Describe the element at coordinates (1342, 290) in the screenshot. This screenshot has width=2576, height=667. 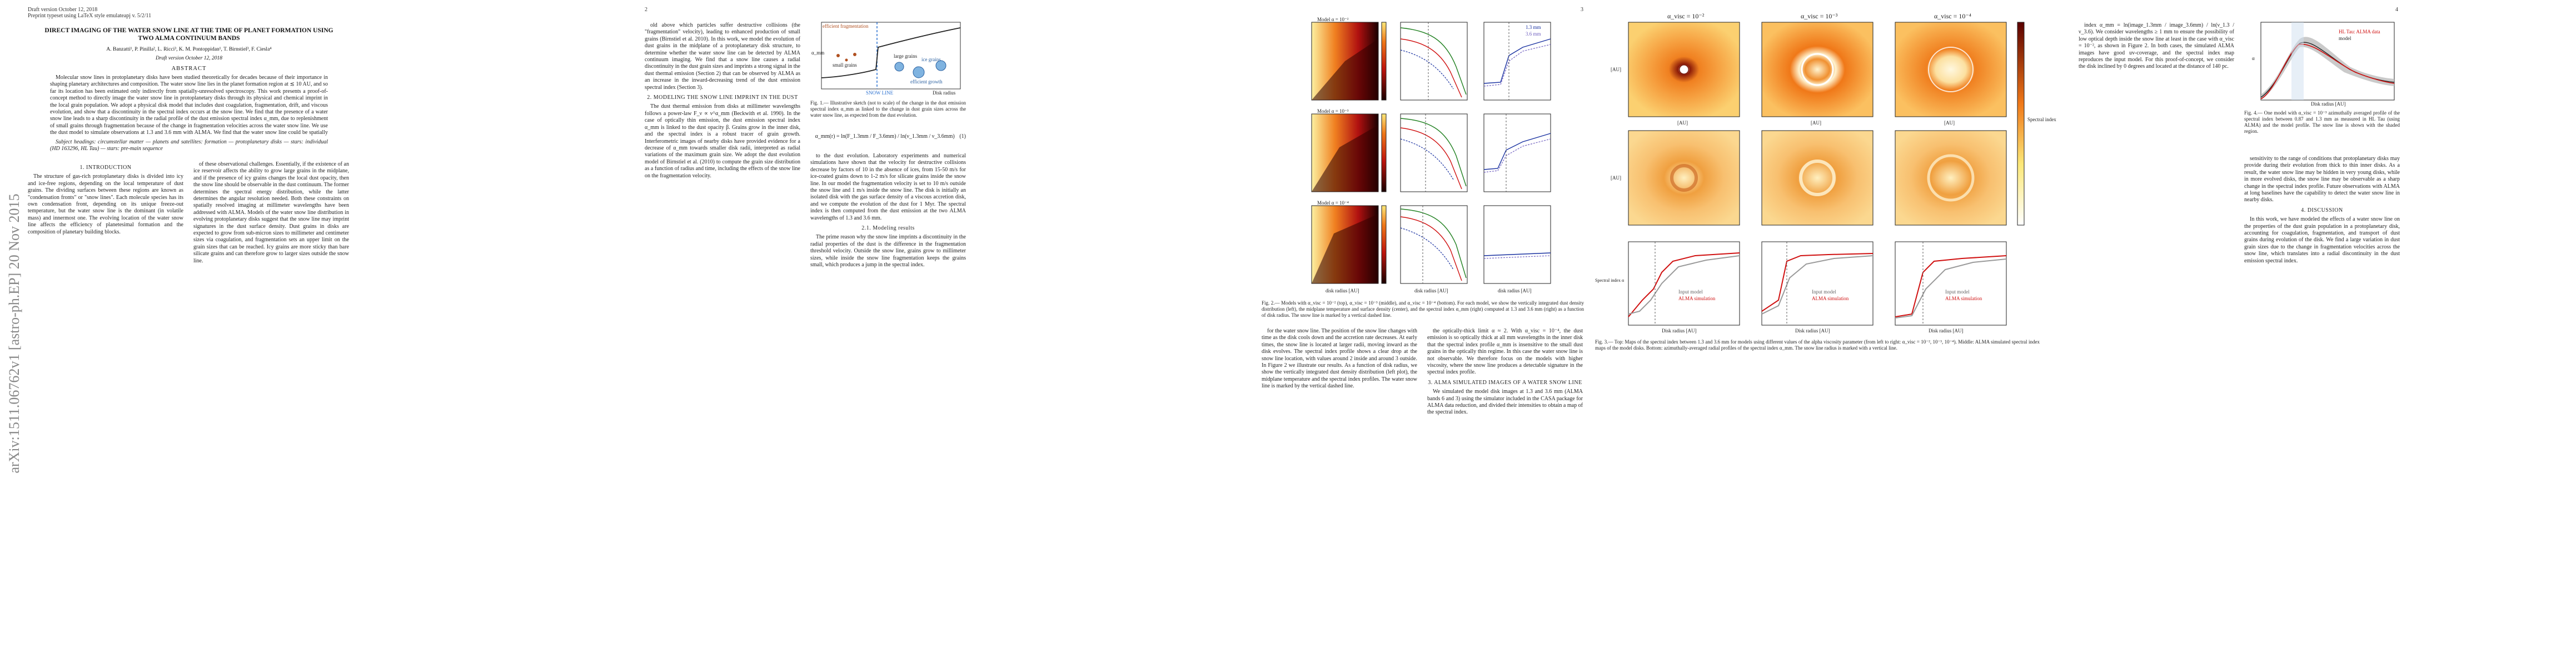
I see `figure-2-xaxis-1: disk radius [AU]` at that location.